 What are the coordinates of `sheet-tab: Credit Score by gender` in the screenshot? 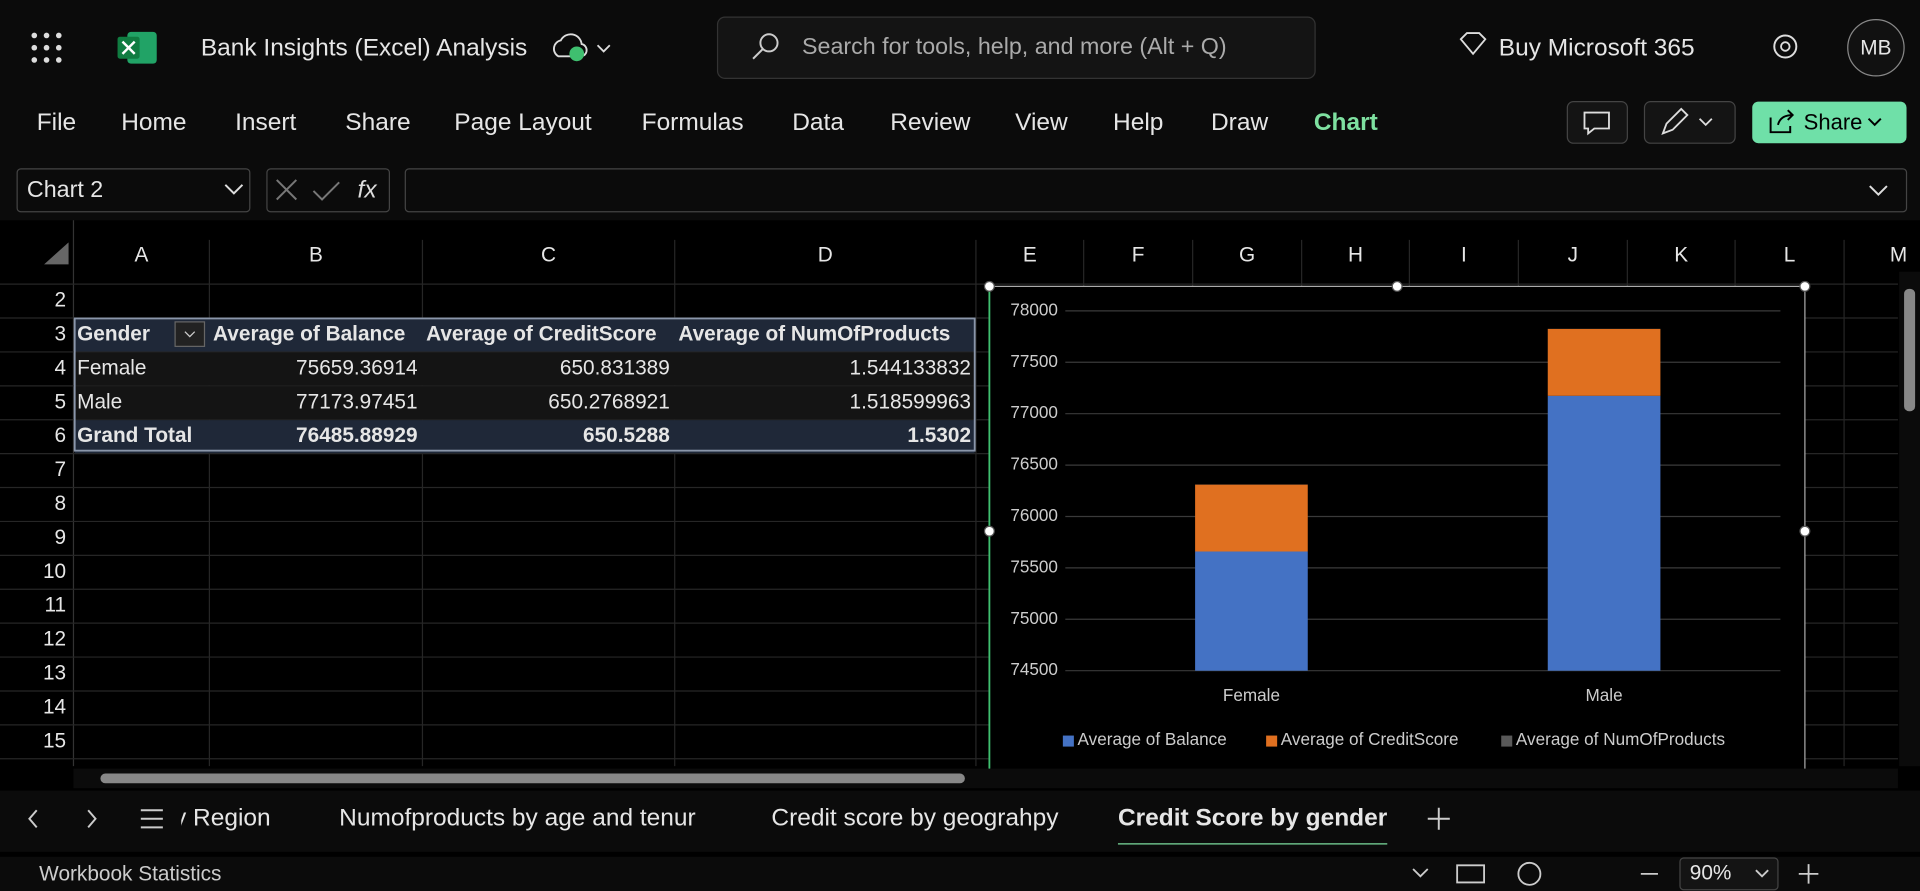 It's located at (1253, 817).